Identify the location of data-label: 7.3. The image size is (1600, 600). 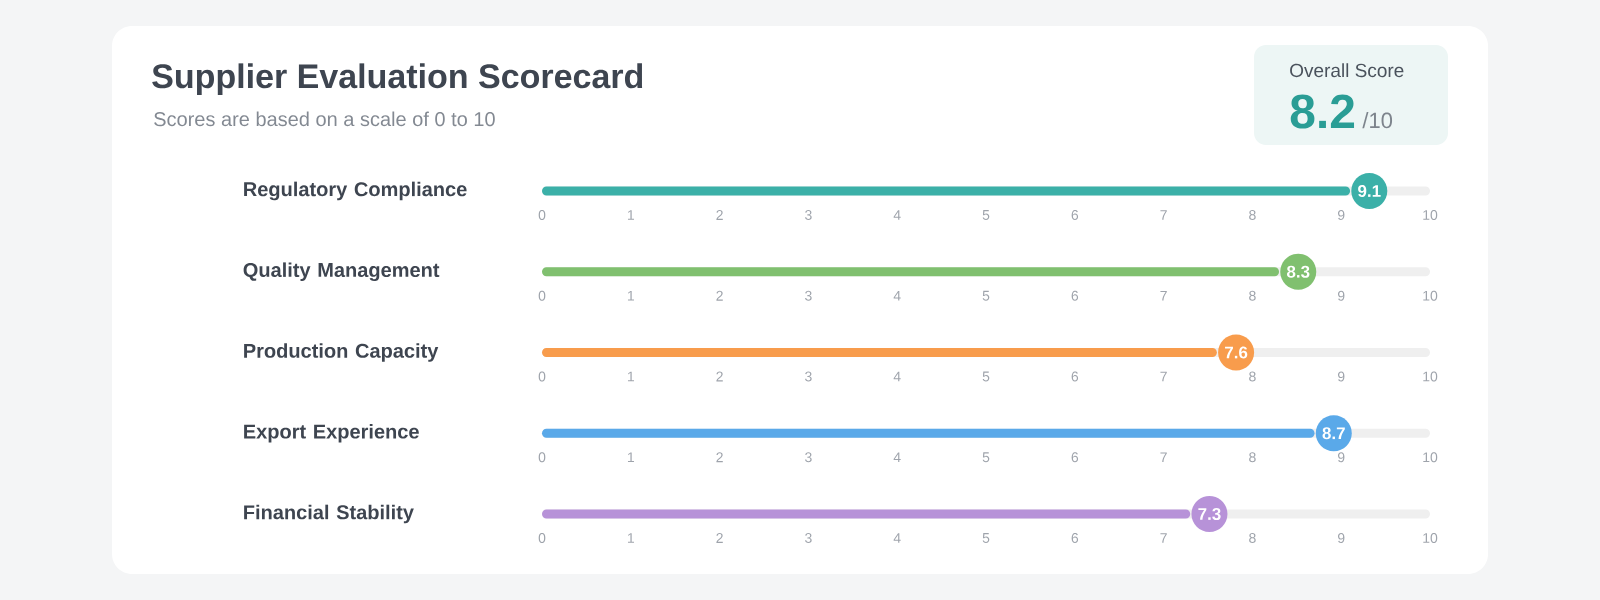
(1209, 514).